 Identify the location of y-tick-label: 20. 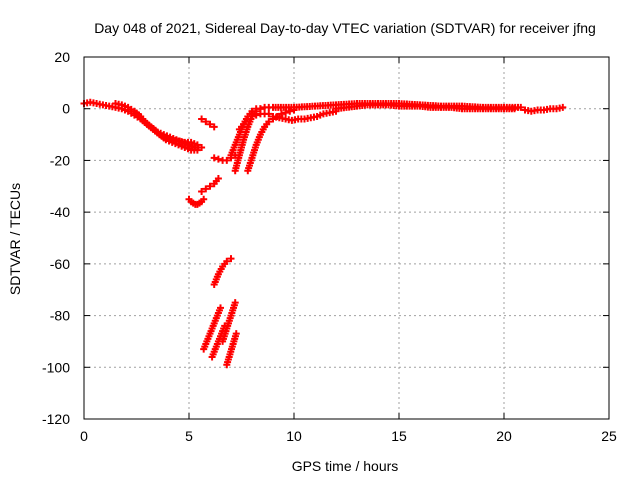
(62, 57).